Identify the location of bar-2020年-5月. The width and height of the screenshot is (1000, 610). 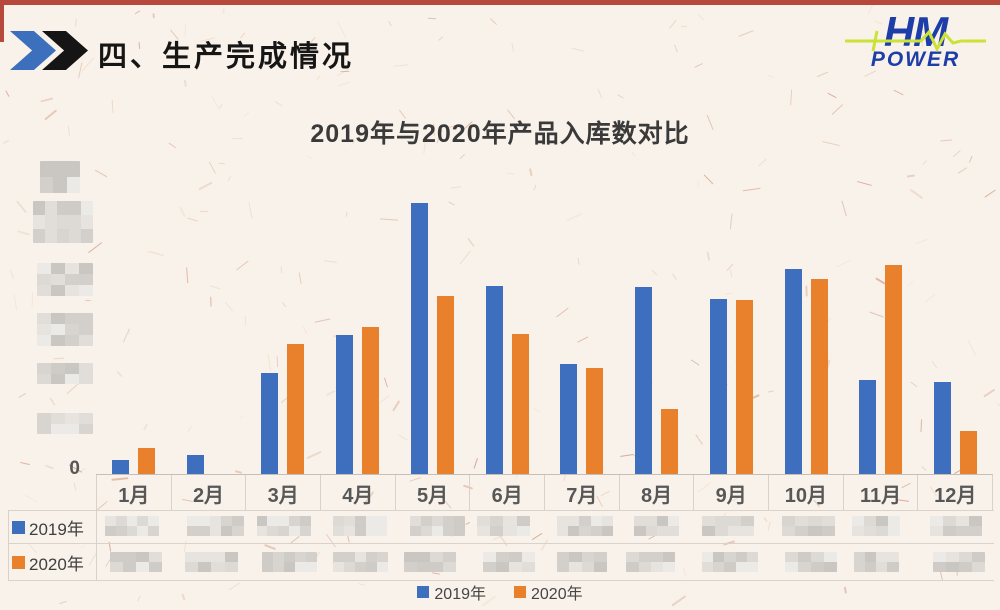
(445, 385).